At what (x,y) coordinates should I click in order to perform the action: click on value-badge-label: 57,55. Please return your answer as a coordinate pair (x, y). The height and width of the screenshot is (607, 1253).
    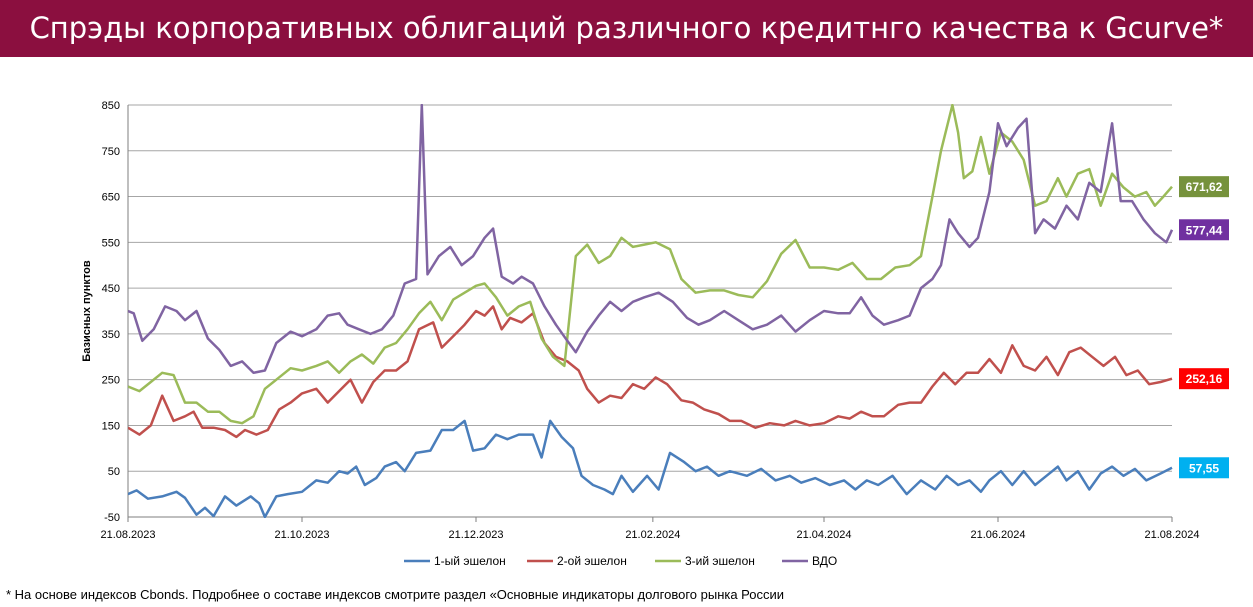
    Looking at the image, I should click on (1204, 468).